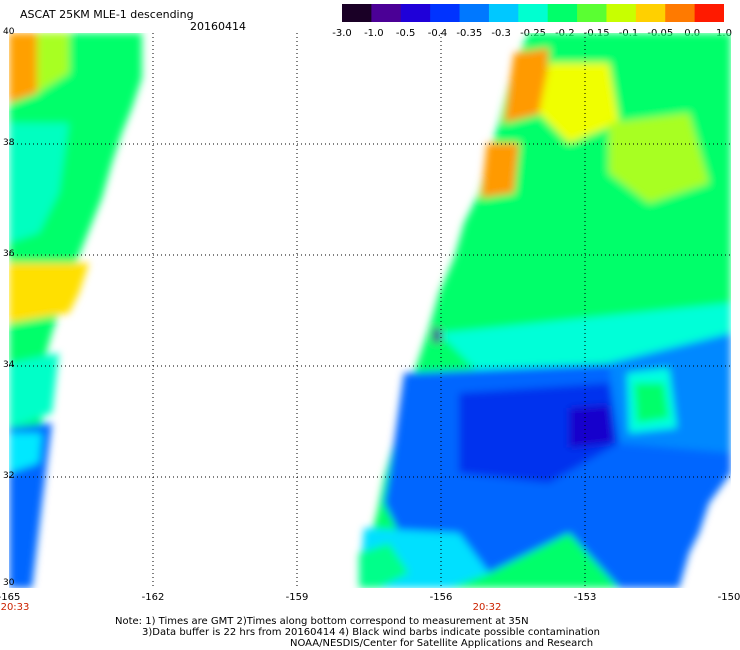  Describe the element at coordinates (9, 143) in the screenshot. I see `y-tick: 38` at that location.